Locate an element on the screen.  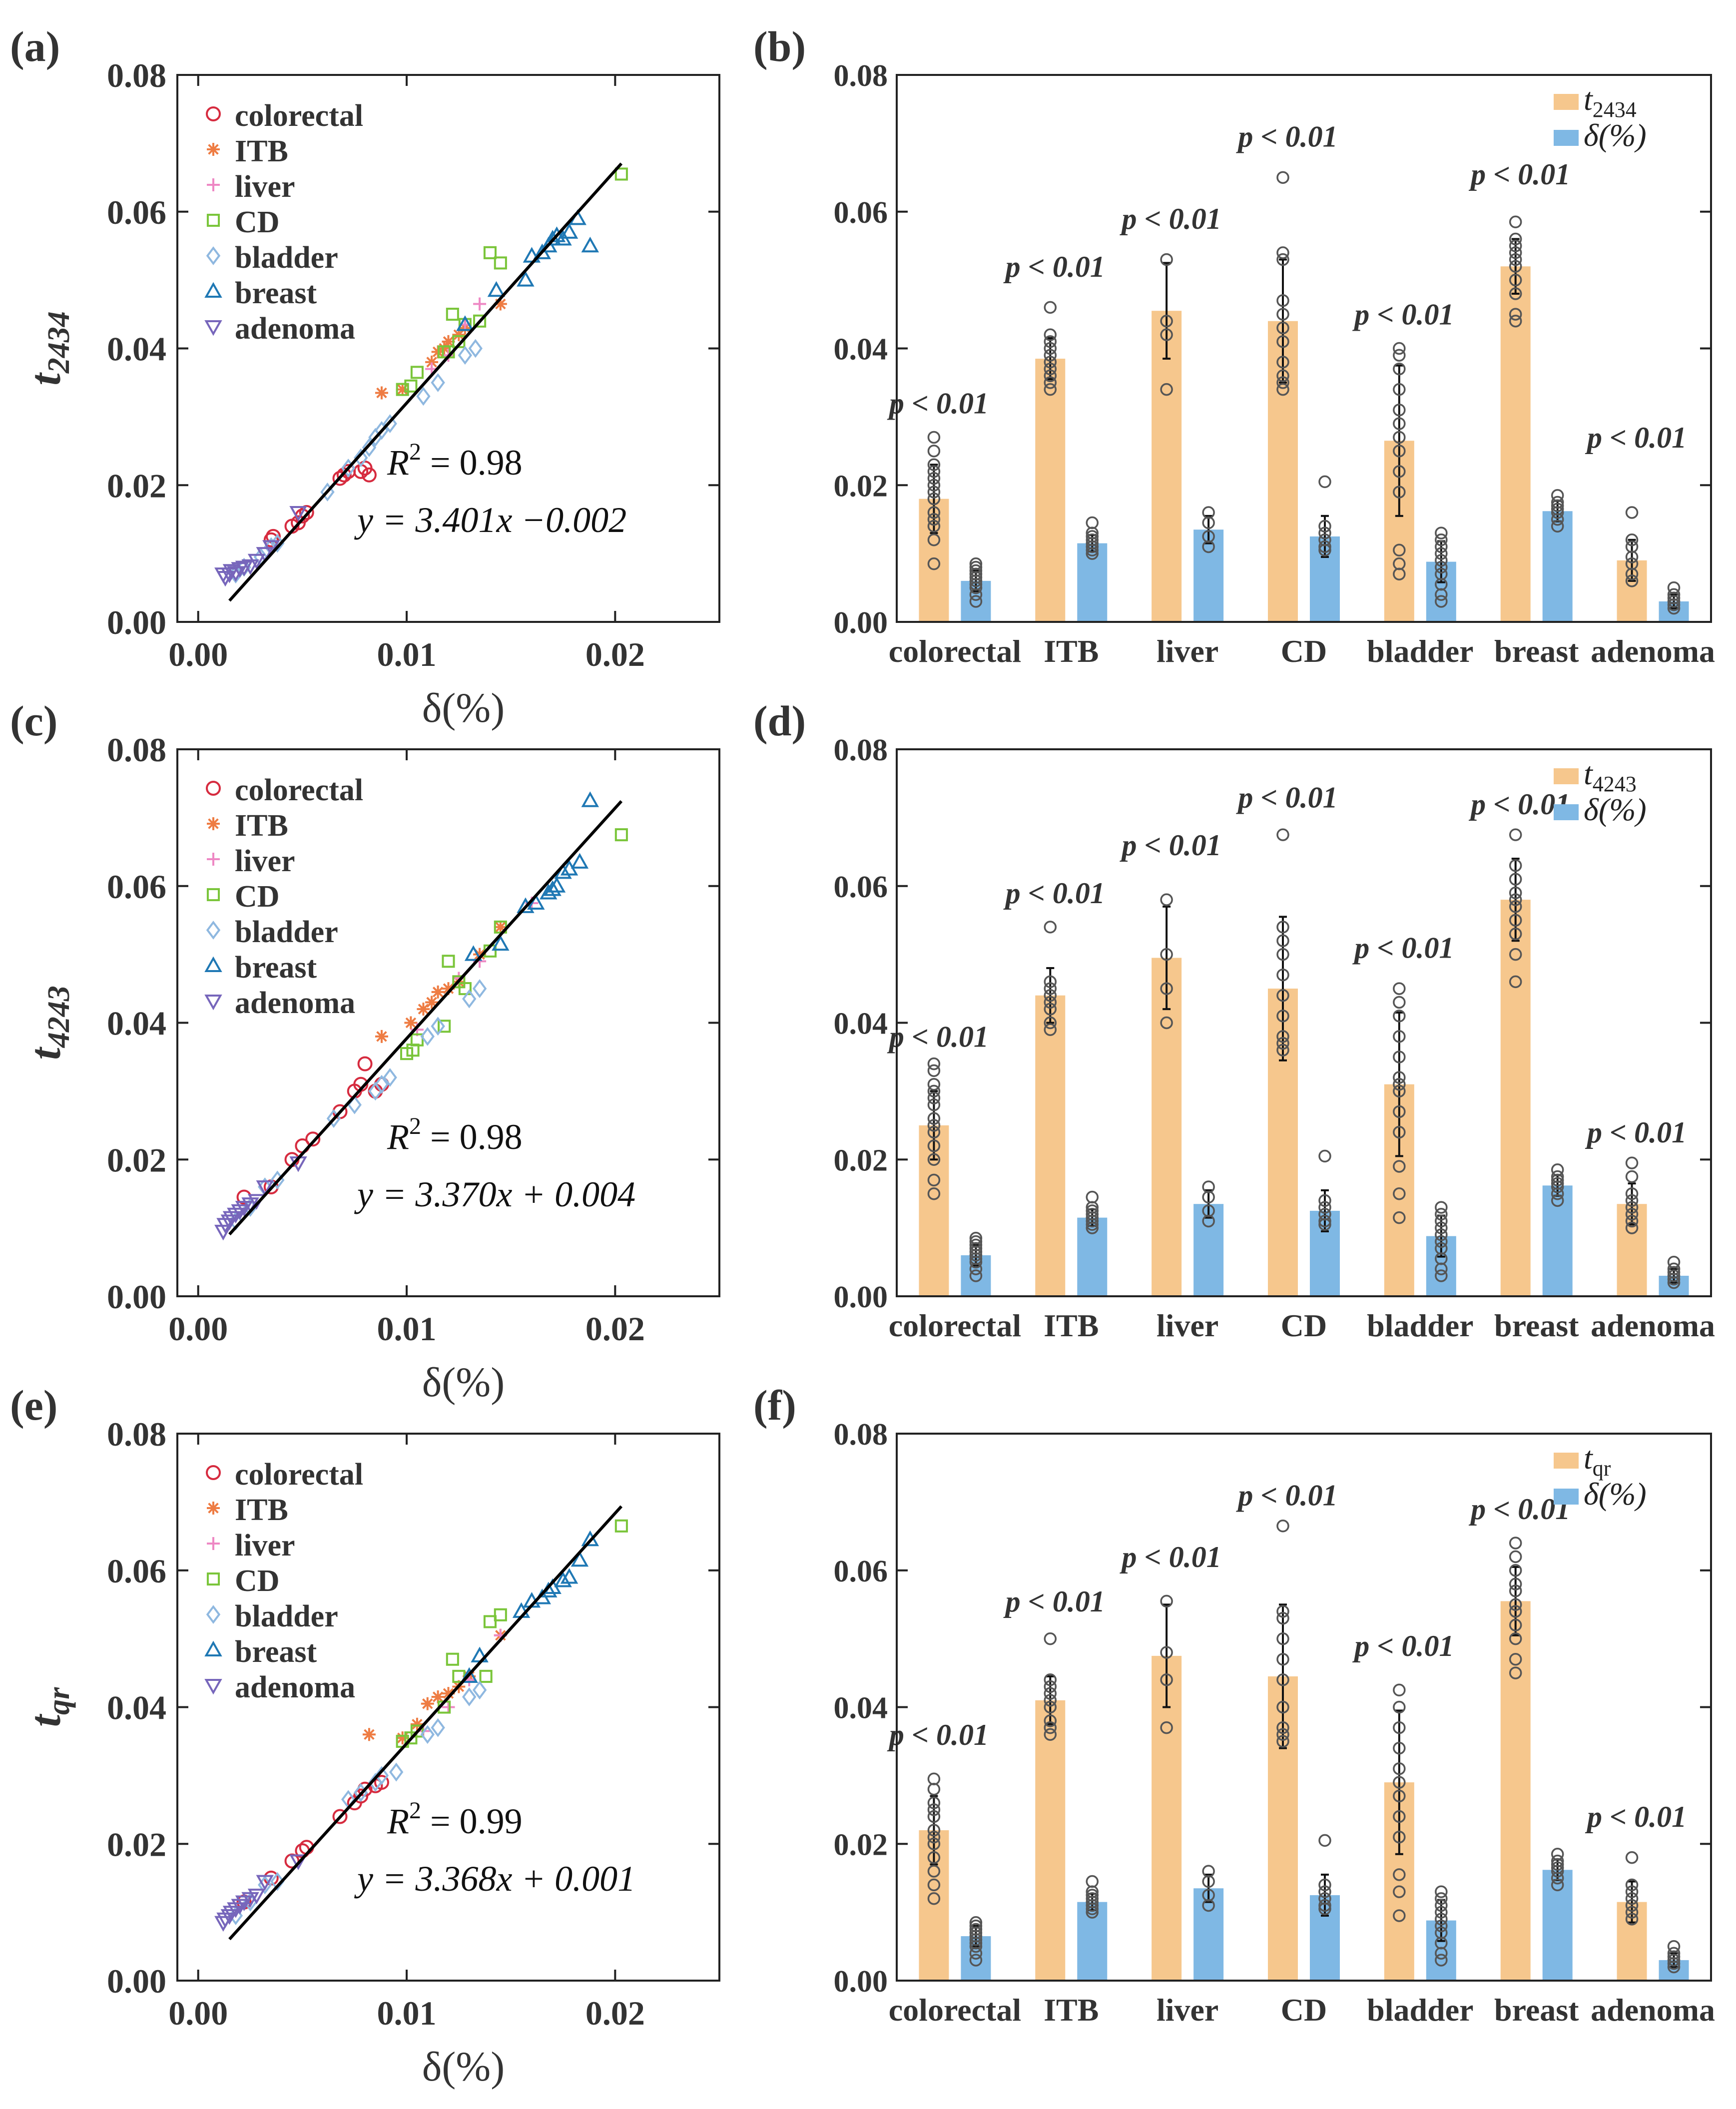
y-tick-label: 0.00 is located at coordinates (136, 1297).